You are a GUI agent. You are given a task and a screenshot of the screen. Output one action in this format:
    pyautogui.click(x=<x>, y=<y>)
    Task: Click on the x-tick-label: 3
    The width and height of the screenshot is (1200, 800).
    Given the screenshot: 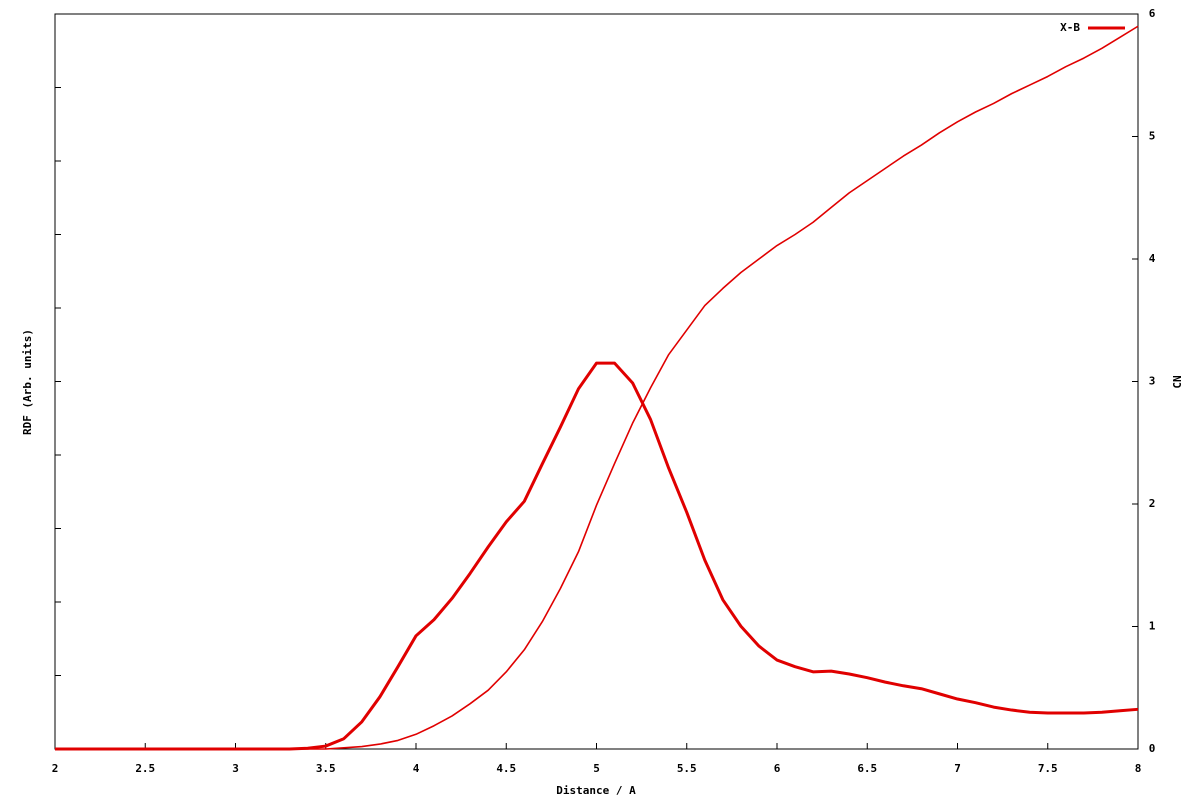 What is the action you would take?
    pyautogui.click(x=235, y=768)
    